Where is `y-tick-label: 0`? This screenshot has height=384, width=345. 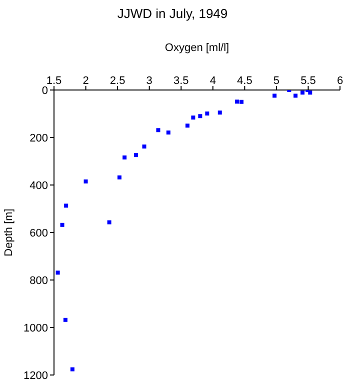
y-tick-label: 0 is located at coordinates (45, 90).